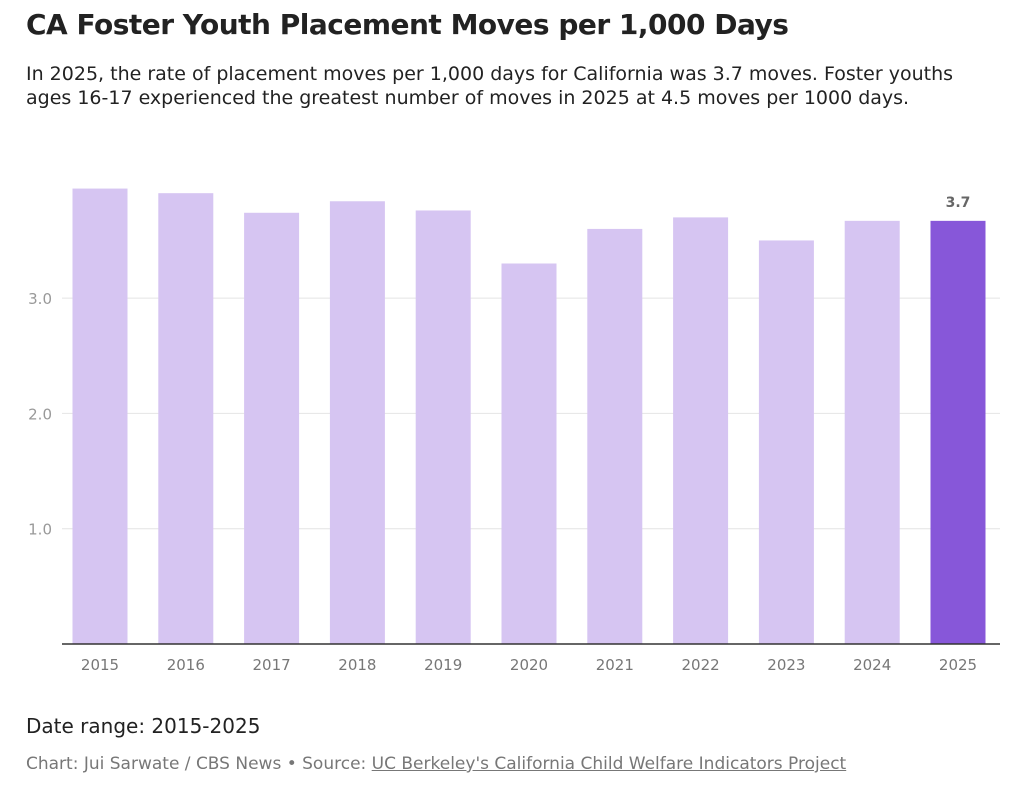 This screenshot has height=792, width=1024. What do you see at coordinates (615, 665) in the screenshot?
I see `x-tick-label: 2021` at bounding box center [615, 665].